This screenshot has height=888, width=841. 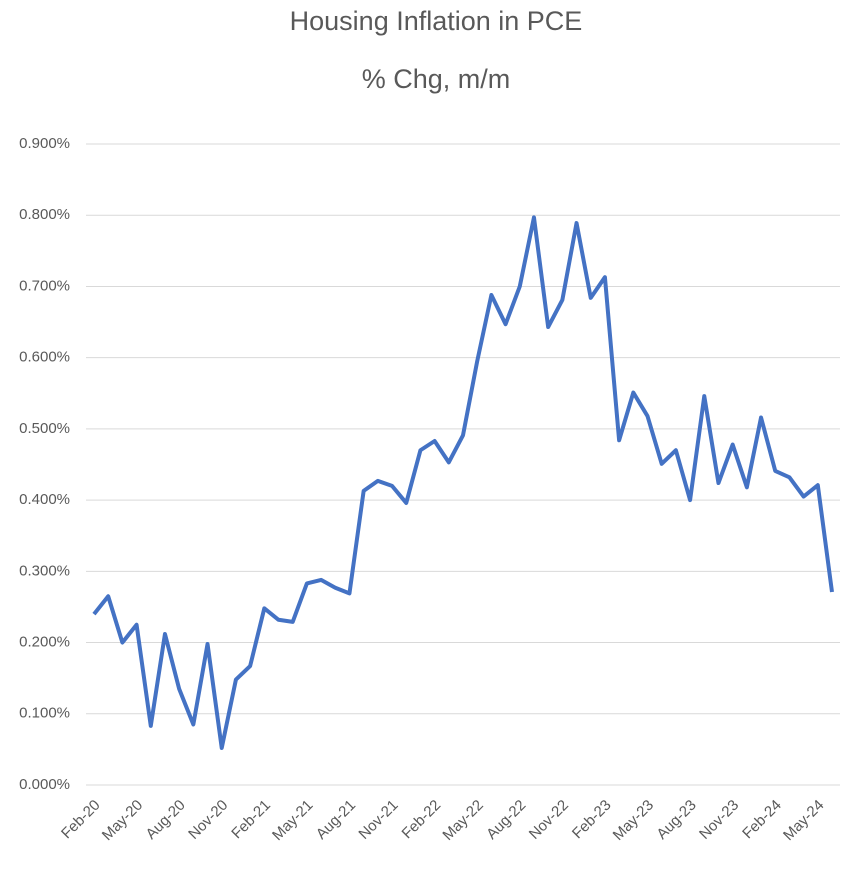 I want to click on x-tick-label: Aug-22, so click(x=506, y=820).